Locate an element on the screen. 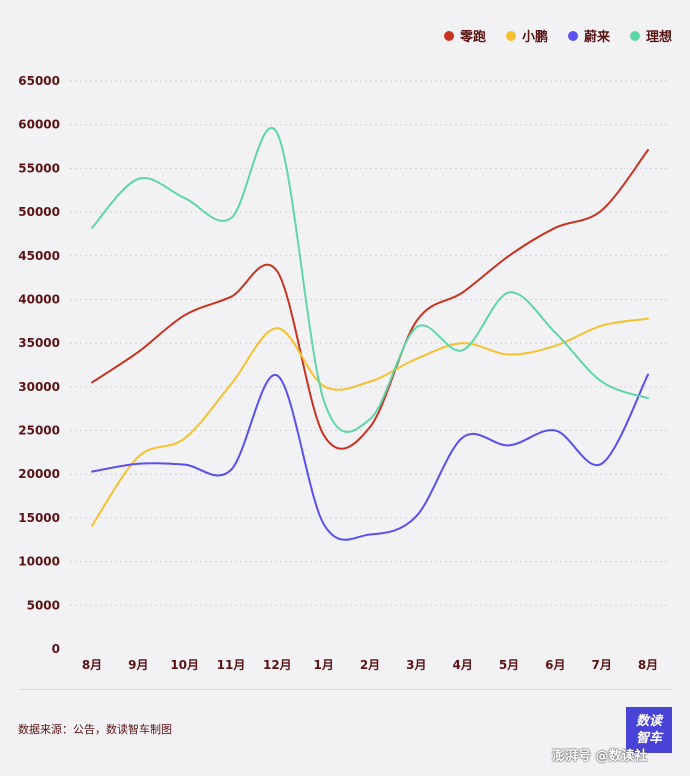 The width and height of the screenshot is (690, 776). legend-item: 零跑 is located at coordinates (464, 35).